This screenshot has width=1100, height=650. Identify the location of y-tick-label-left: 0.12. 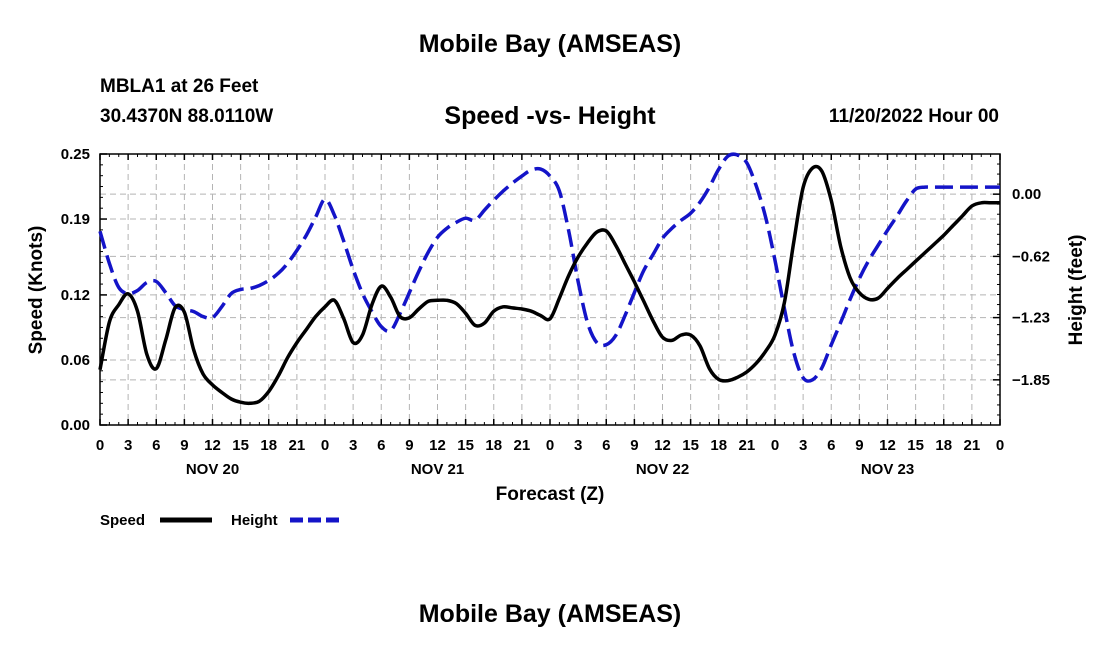
(75, 295).